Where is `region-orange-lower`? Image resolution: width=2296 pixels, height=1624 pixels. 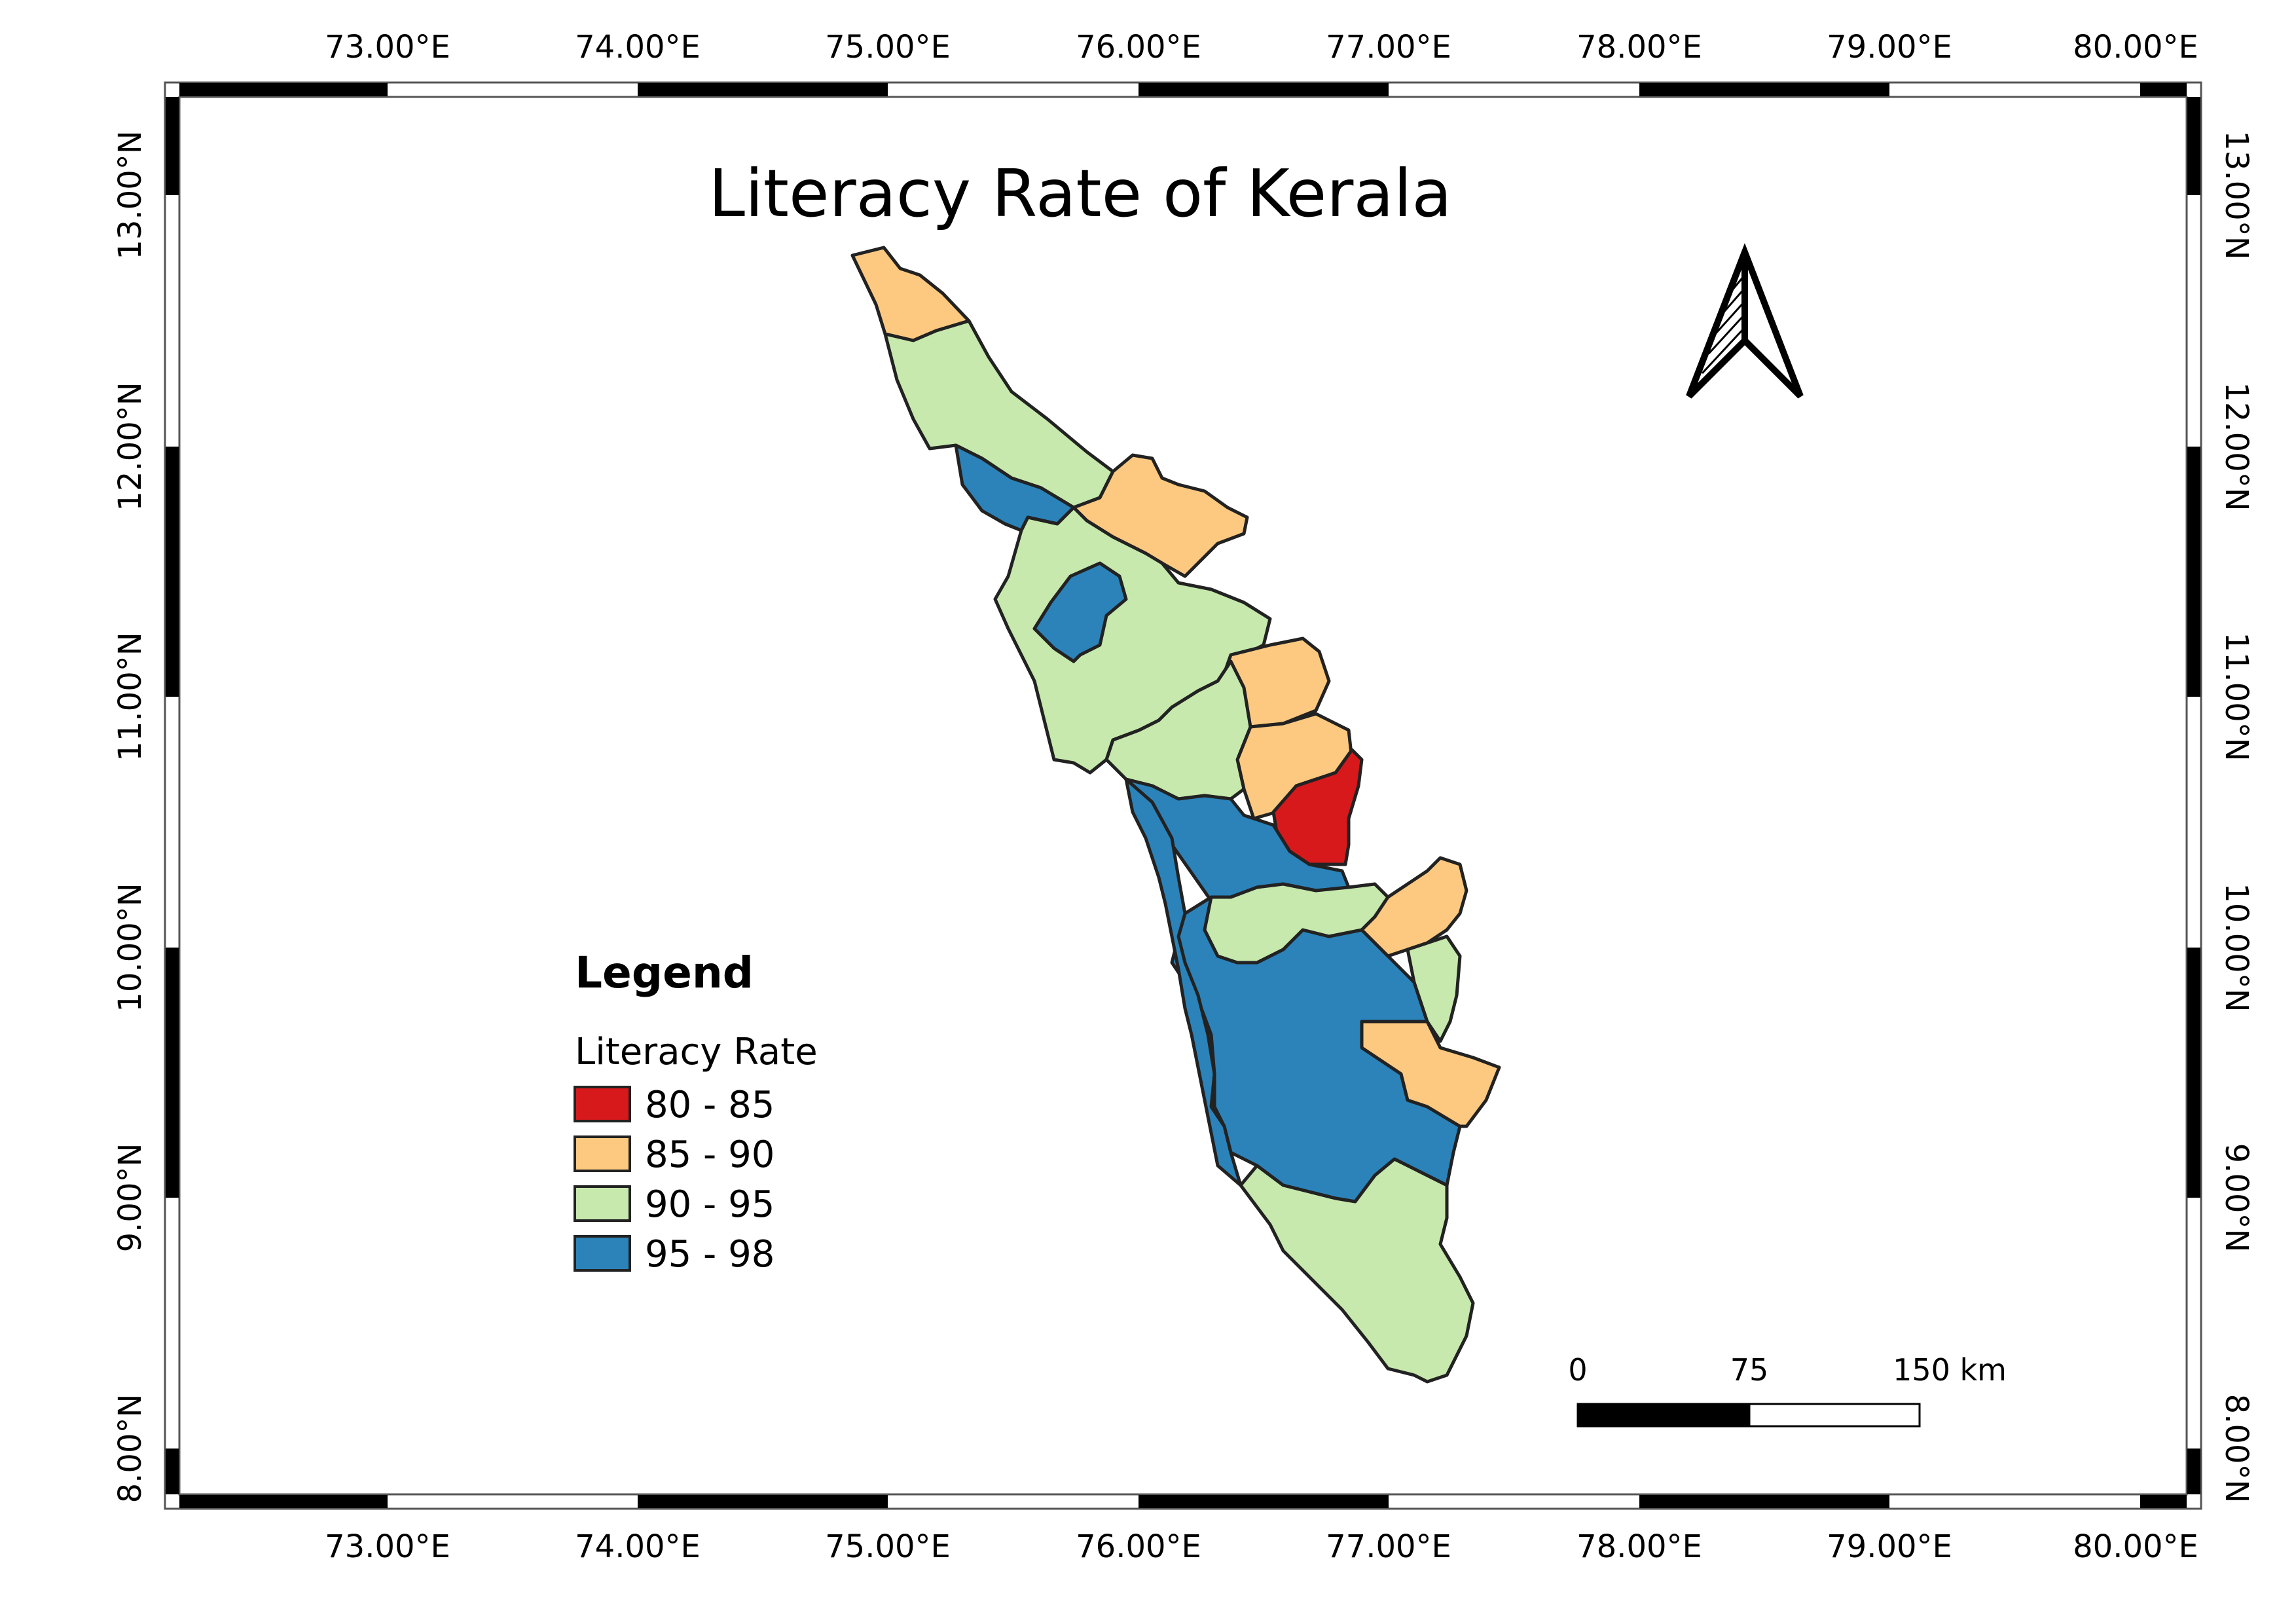
region-orange-lower is located at coordinates (1430, 1074).